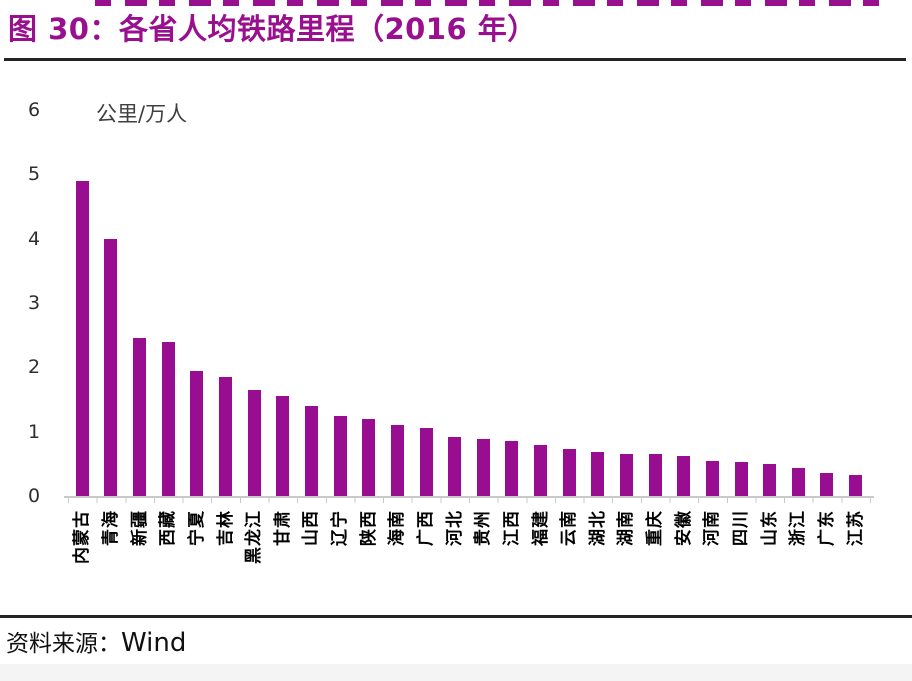  What do you see at coordinates (855, 528) in the screenshot?
I see `x-tick-label: 江苏` at bounding box center [855, 528].